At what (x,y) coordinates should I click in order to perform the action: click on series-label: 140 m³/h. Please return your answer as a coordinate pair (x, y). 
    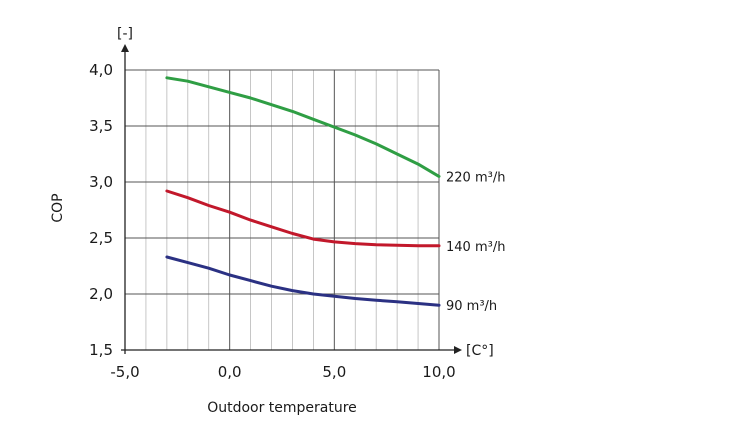
    Looking at the image, I should click on (475, 247).